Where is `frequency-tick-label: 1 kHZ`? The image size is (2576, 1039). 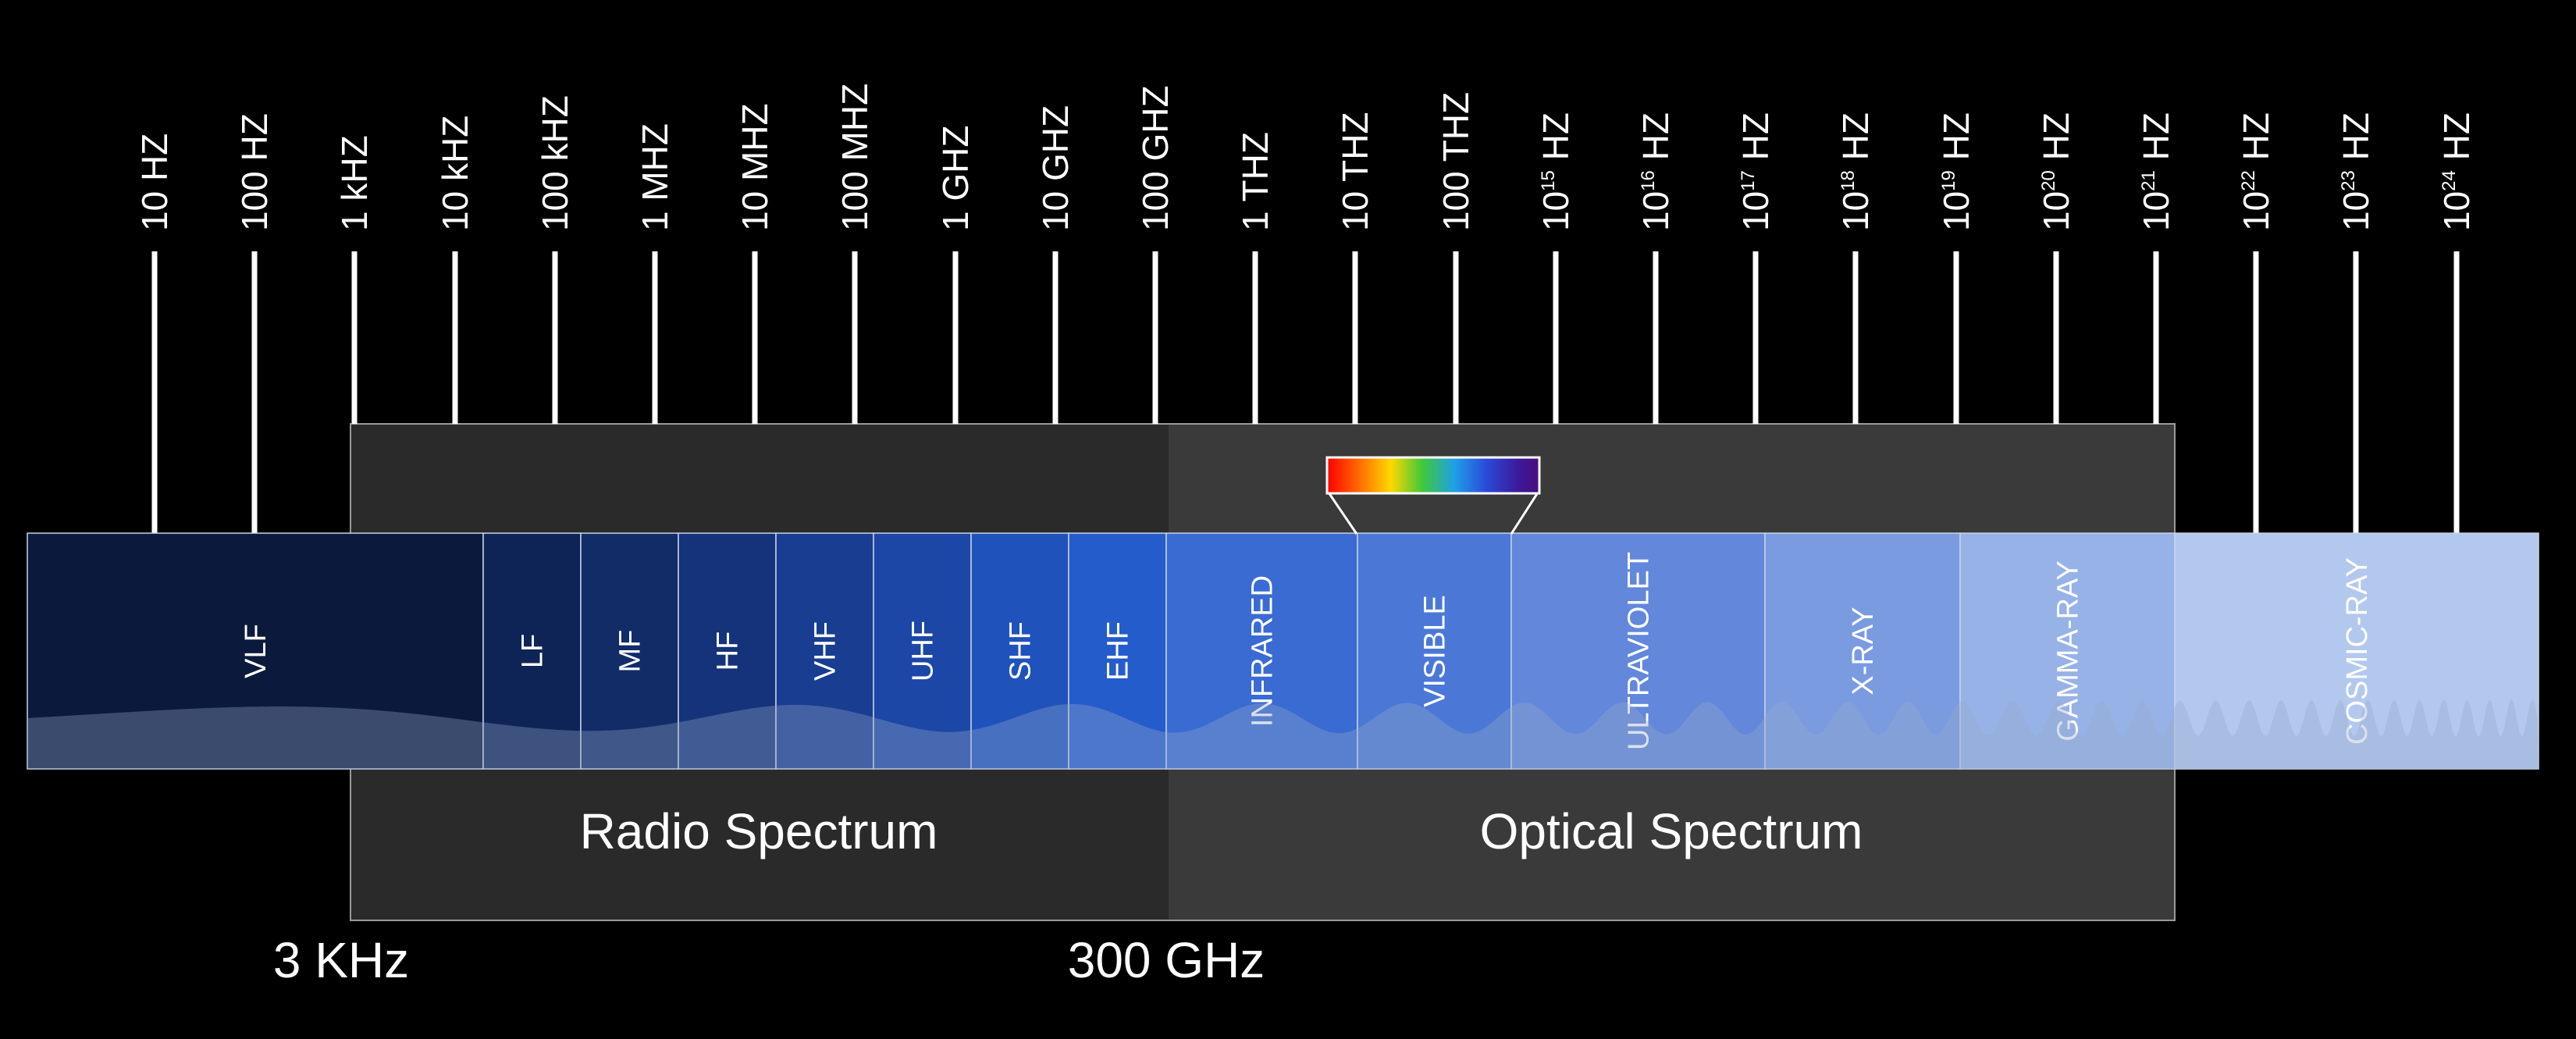
frequency-tick-label: 1 kHZ is located at coordinates (354, 183).